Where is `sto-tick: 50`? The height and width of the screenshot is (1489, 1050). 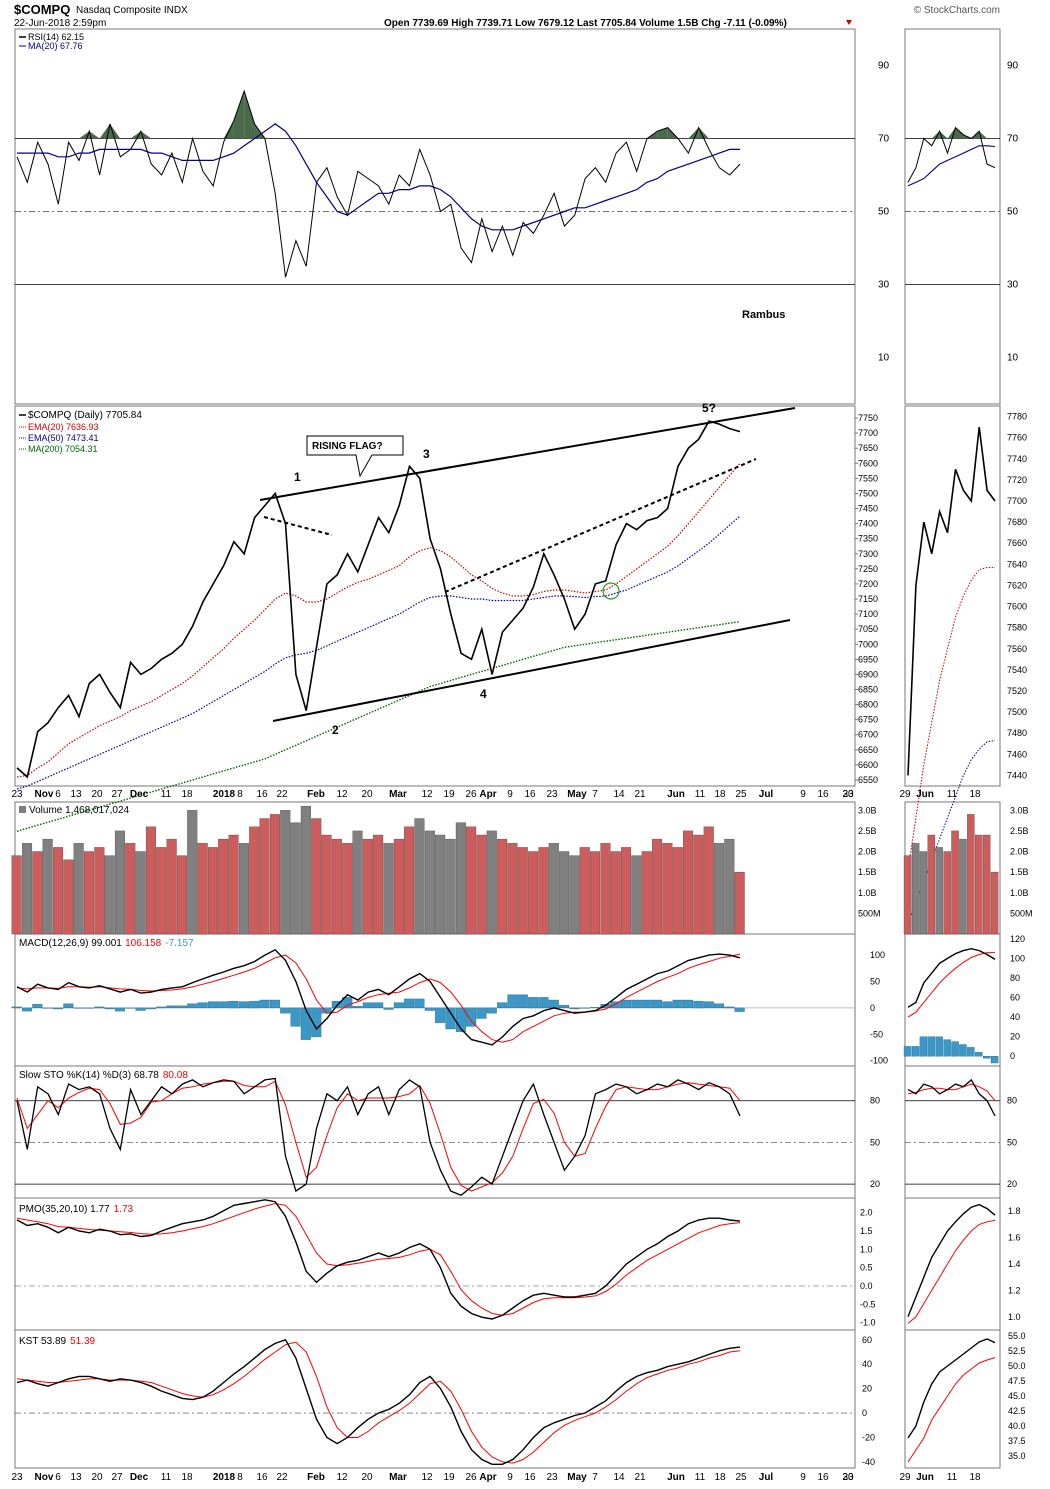 sto-tick: 50 is located at coordinates (875, 1142).